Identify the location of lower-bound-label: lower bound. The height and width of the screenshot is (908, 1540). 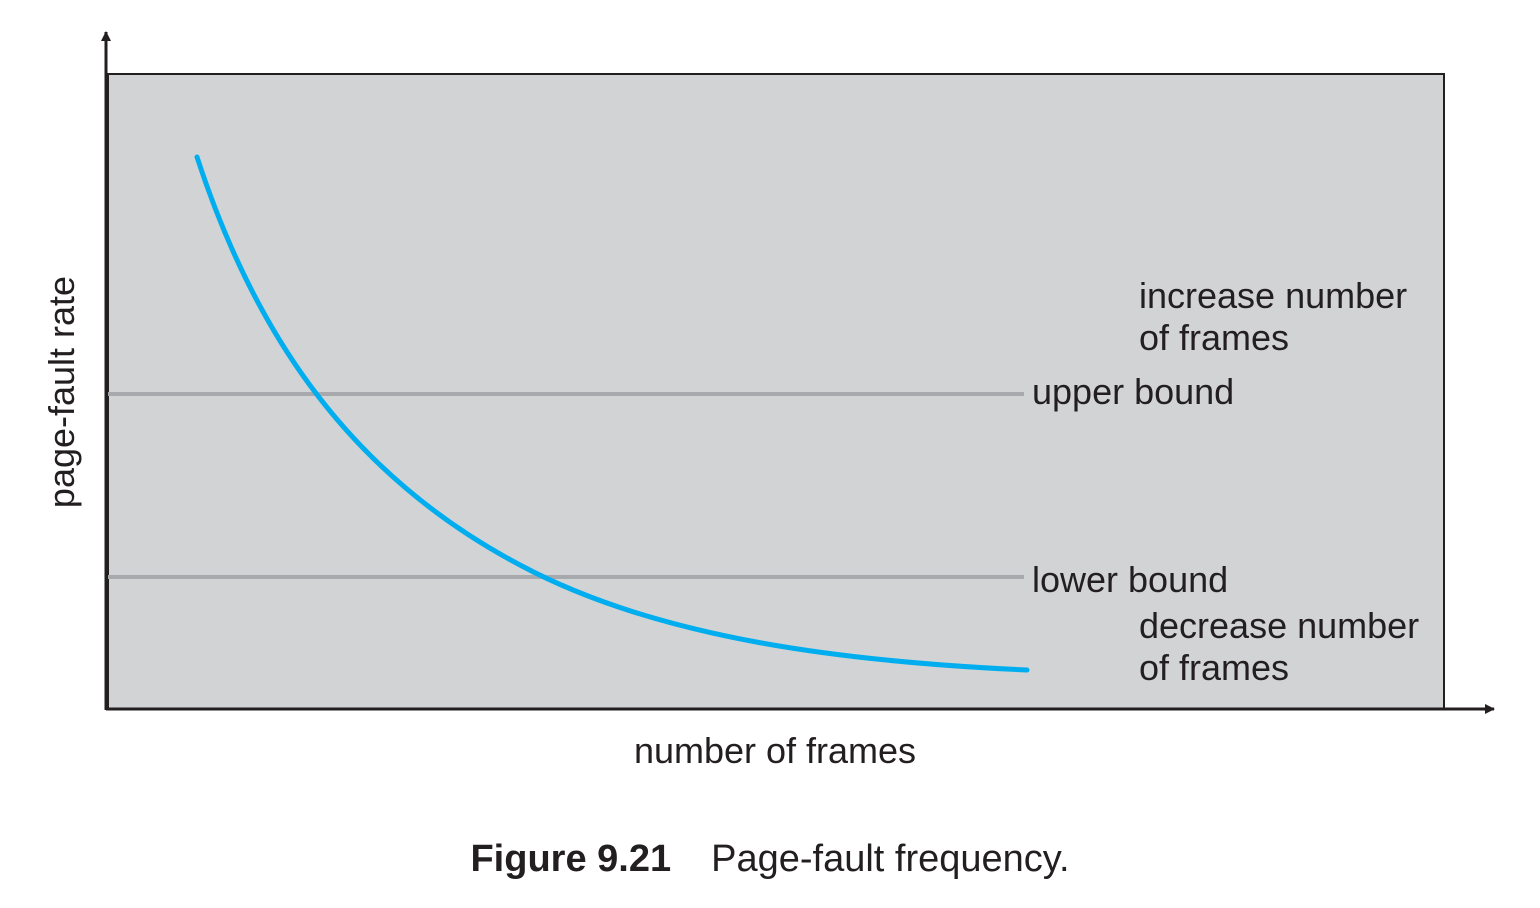
(1130, 579).